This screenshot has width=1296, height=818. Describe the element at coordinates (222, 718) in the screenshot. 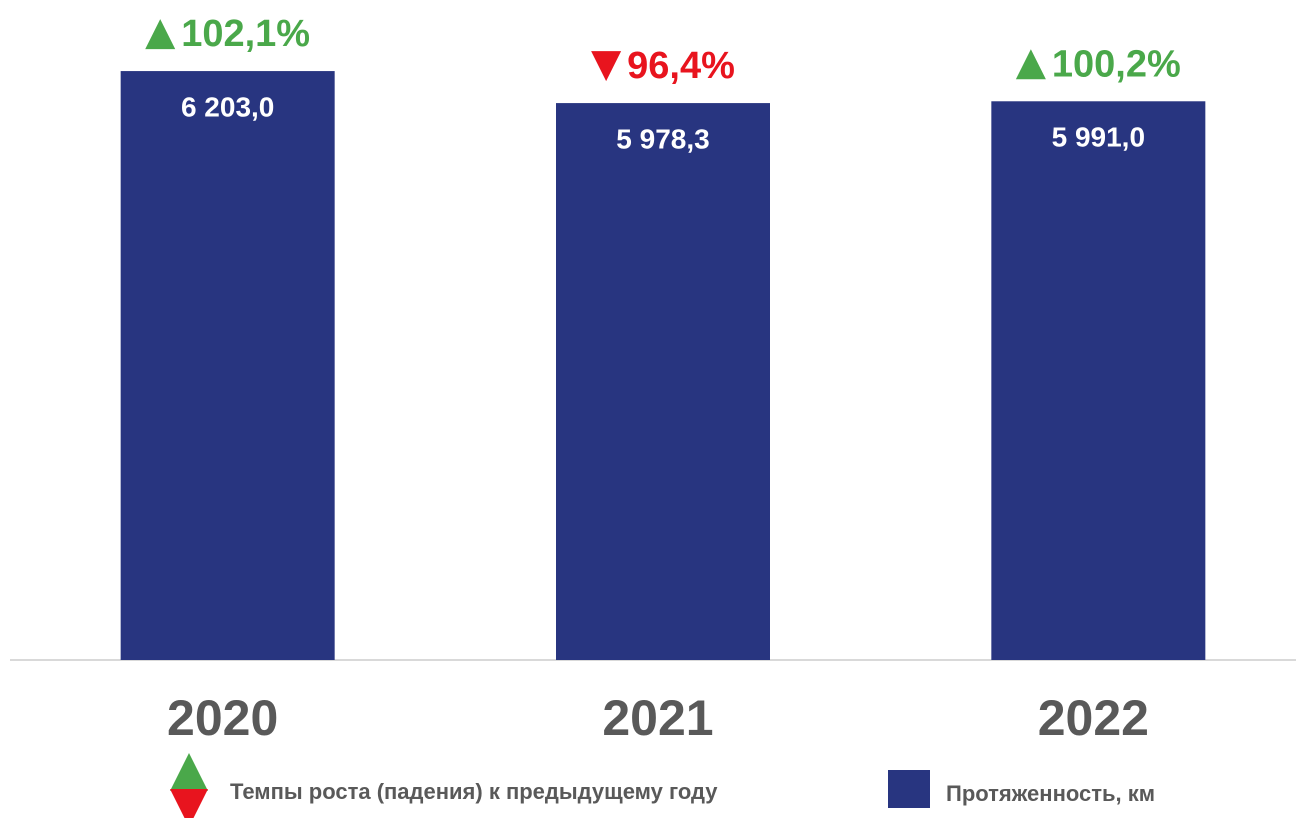

I see `x-tick-label: 2020` at that location.